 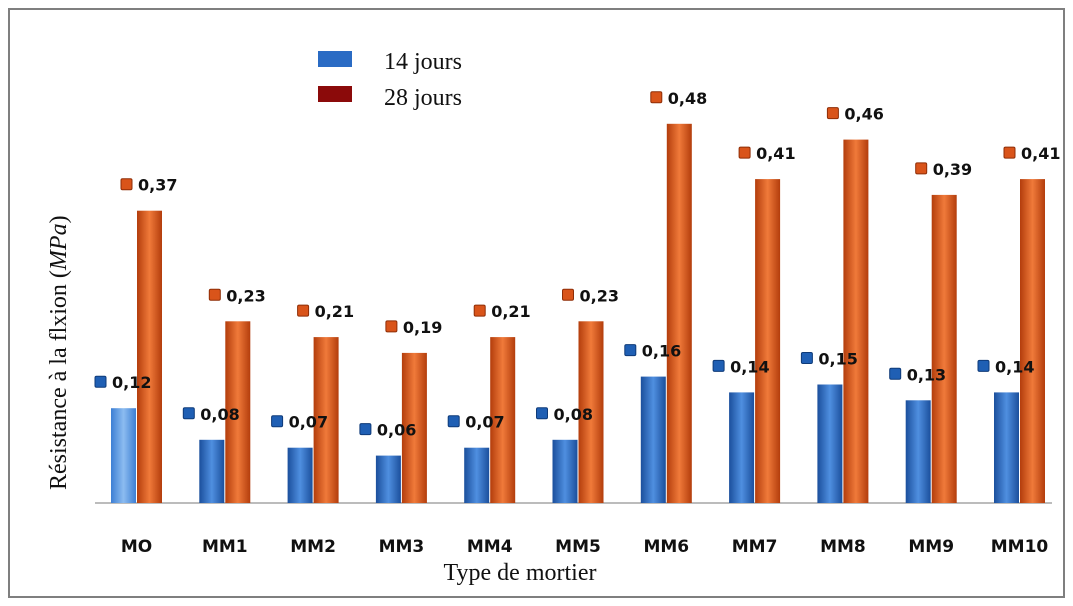 I want to click on data-label: 0,19, so click(x=422, y=327).